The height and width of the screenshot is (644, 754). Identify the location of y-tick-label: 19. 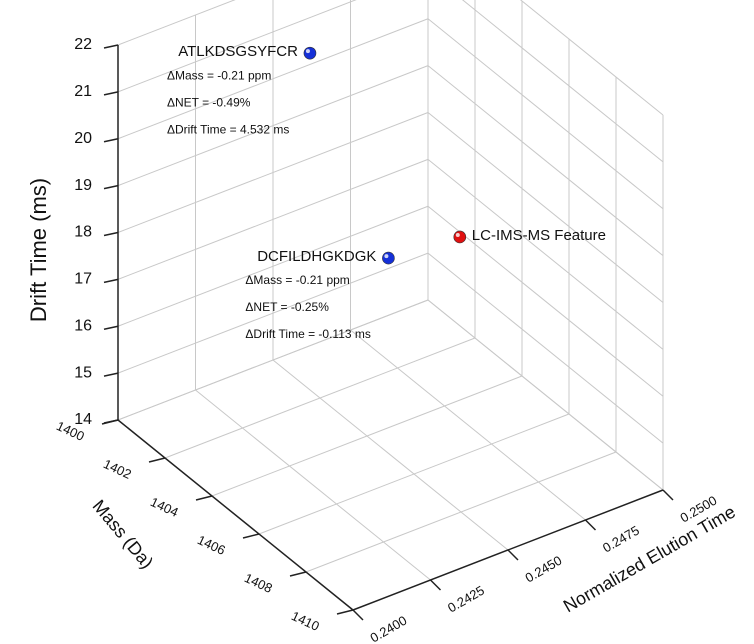
(83, 185).